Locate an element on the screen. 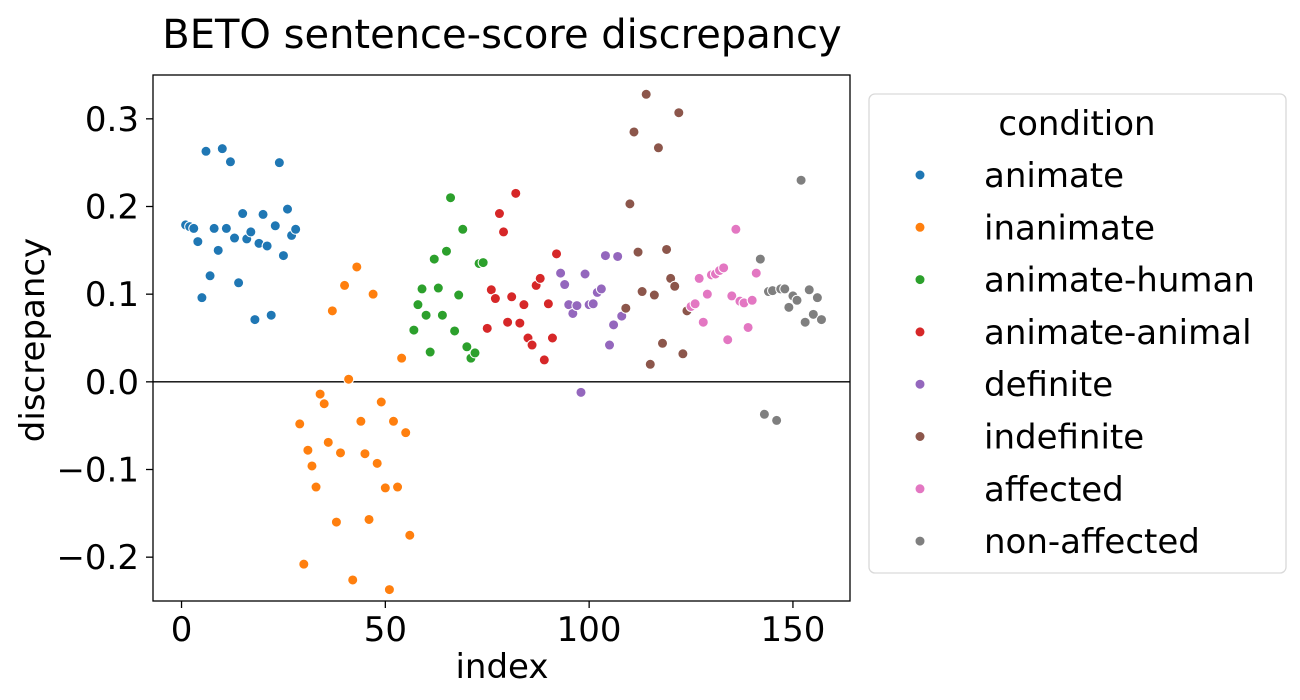 This screenshot has width=1300, height=700. y-tick-label: −0.1 is located at coordinates (97, 471).